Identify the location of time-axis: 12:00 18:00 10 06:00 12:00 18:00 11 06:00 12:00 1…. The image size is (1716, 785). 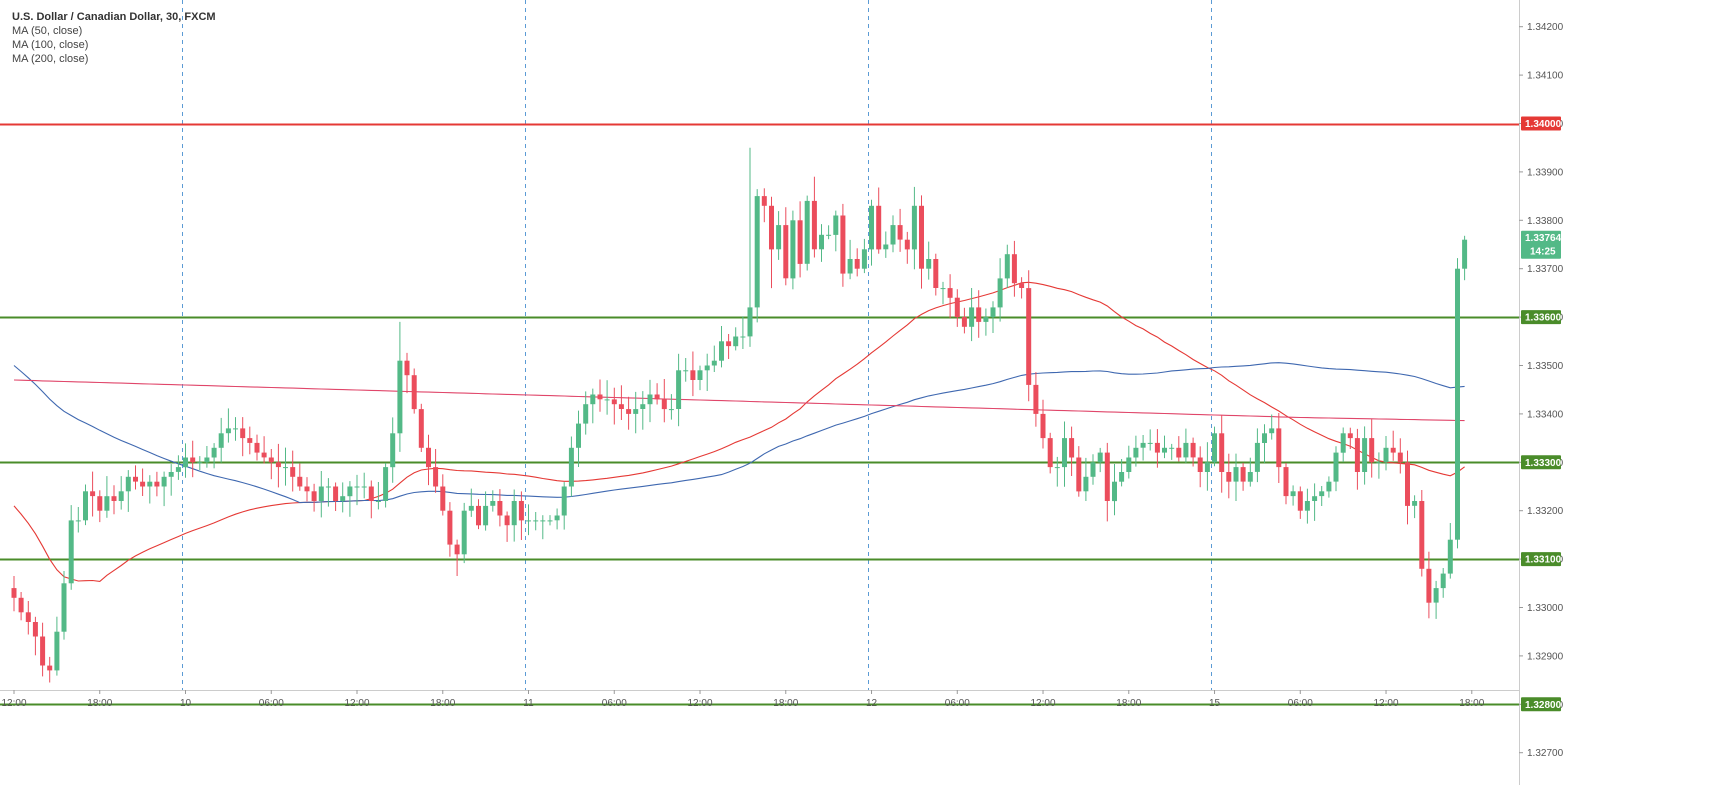
(743, 699).